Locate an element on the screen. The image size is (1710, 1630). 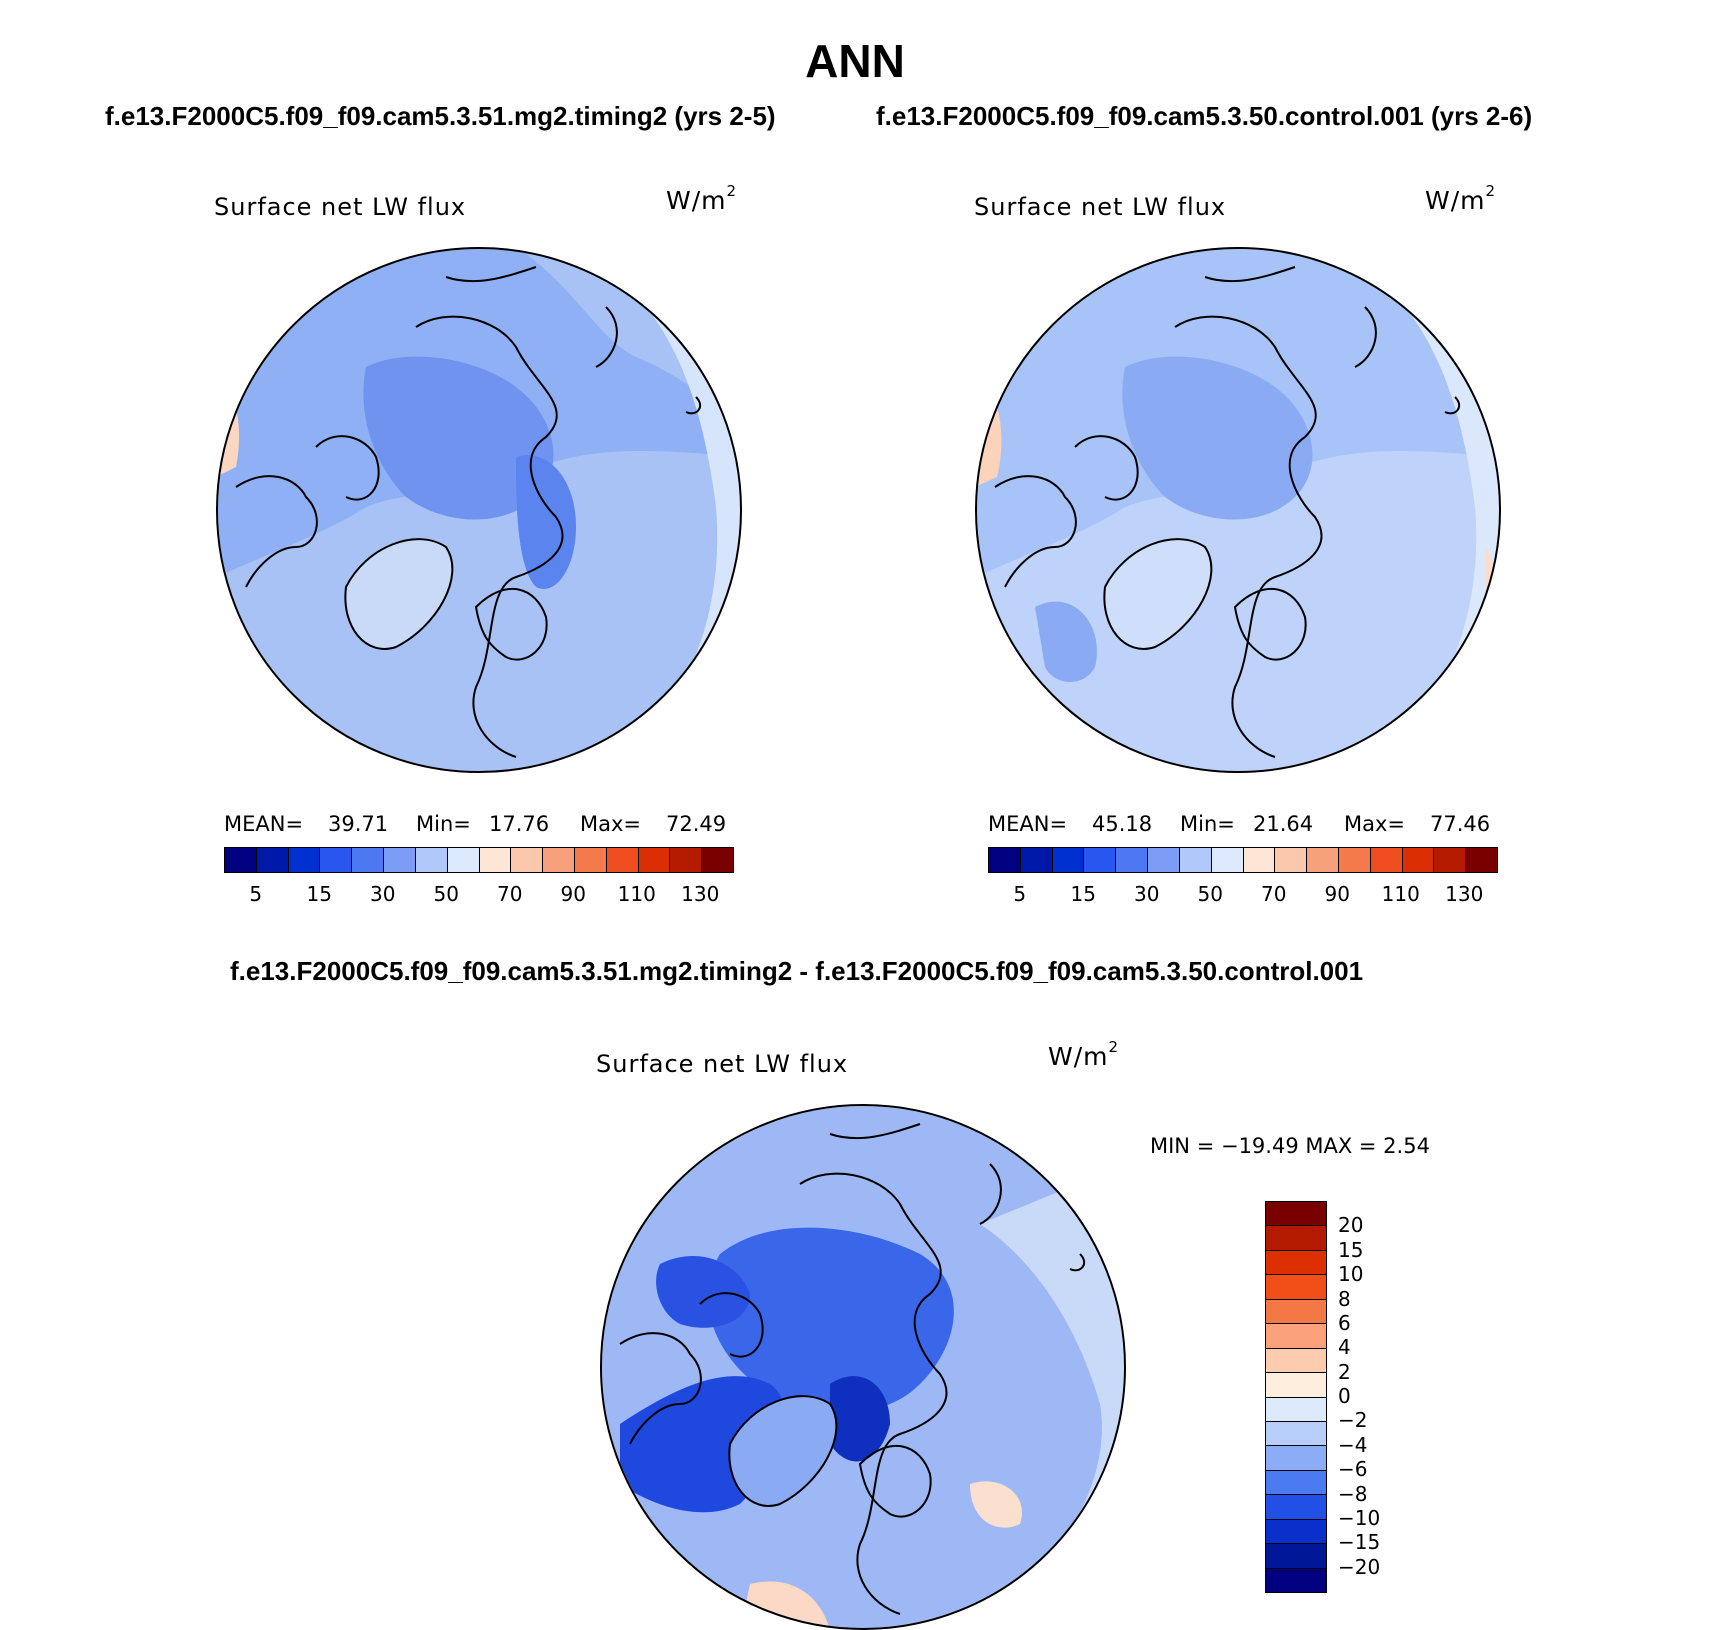
panel2-coastline-greenland is located at coordinates (1158, 594).